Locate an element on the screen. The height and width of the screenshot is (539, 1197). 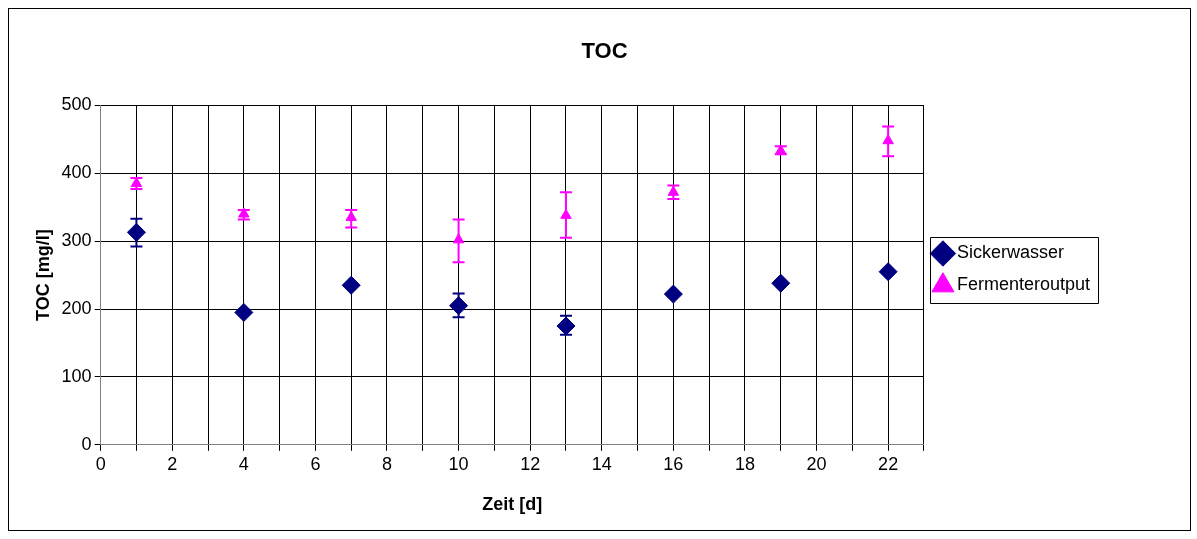
y-axis-title: TOC [mg/l] is located at coordinates (42, 275).